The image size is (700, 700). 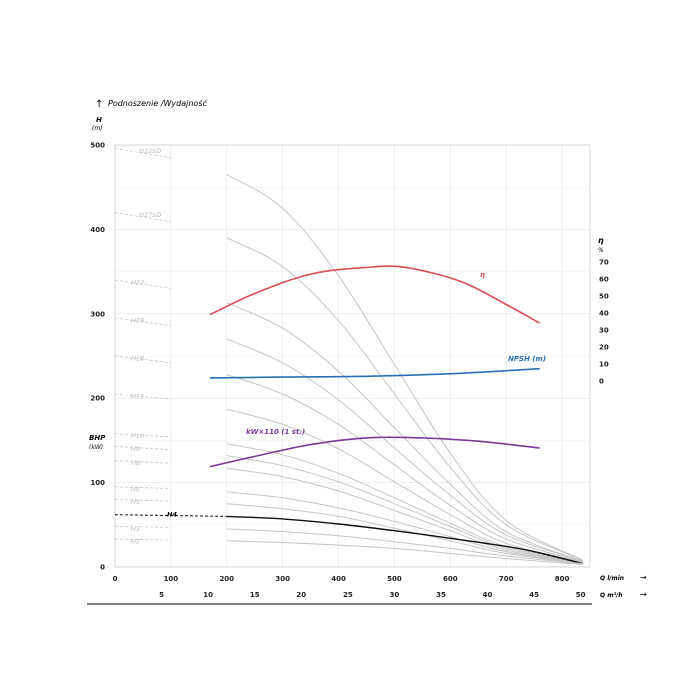 I want to click on curve-label-h16: H16, so click(x=137, y=359).